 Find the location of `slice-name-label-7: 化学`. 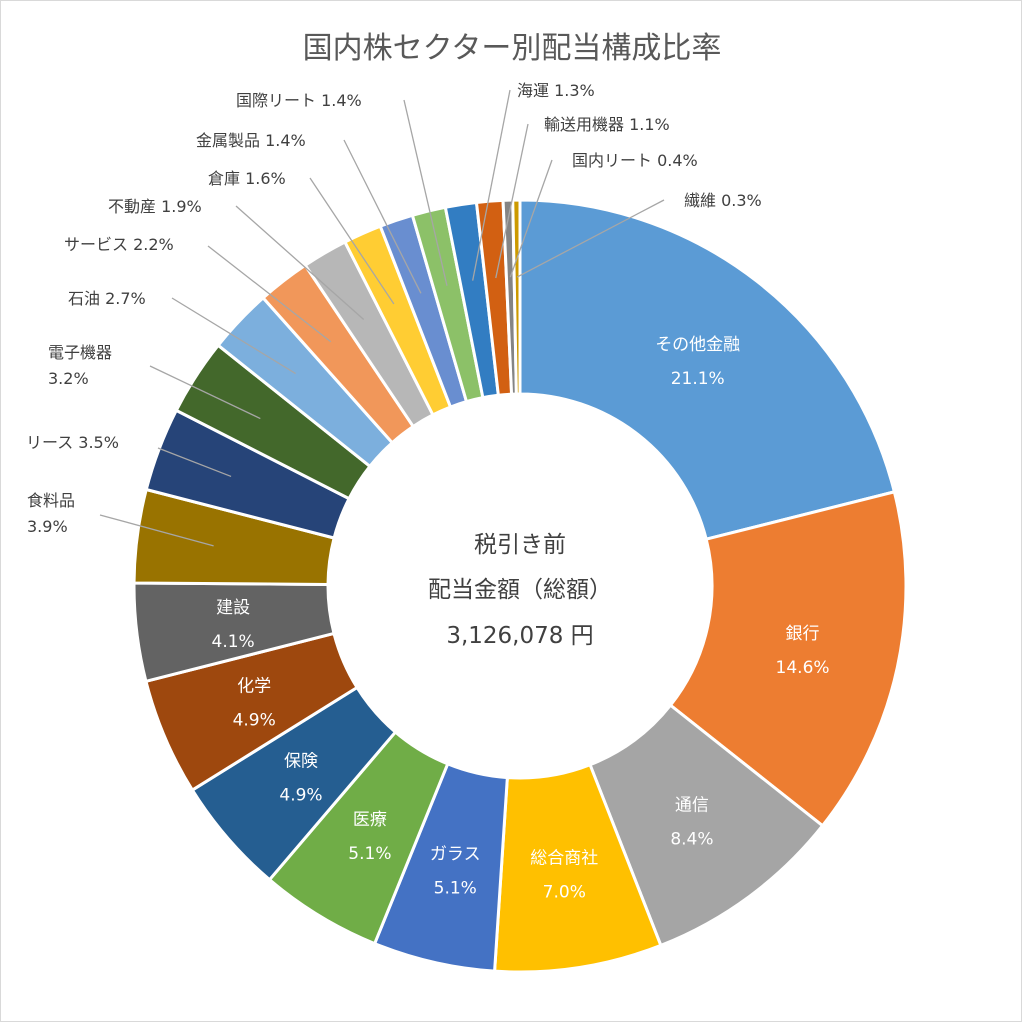

slice-name-label-7: 化学 is located at coordinates (254, 686).